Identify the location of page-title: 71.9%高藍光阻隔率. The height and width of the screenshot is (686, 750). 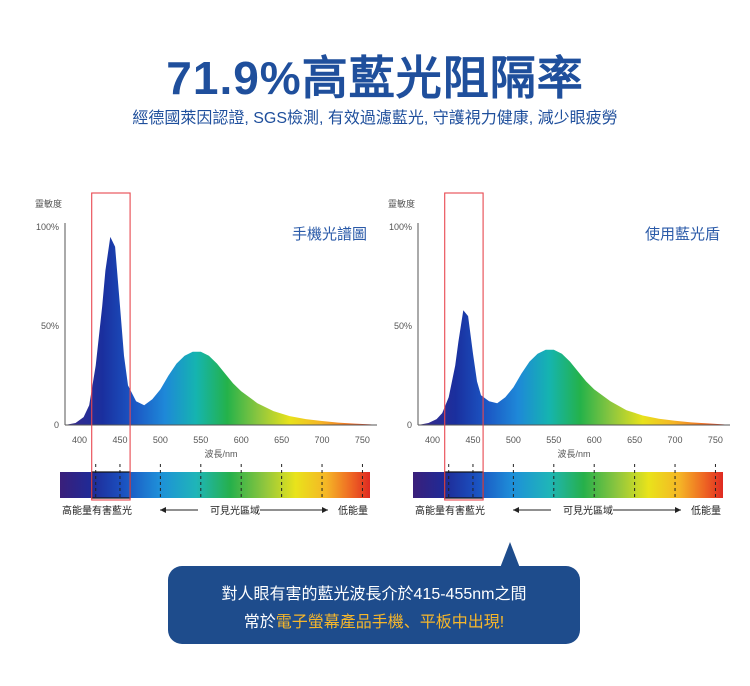
(375, 78).